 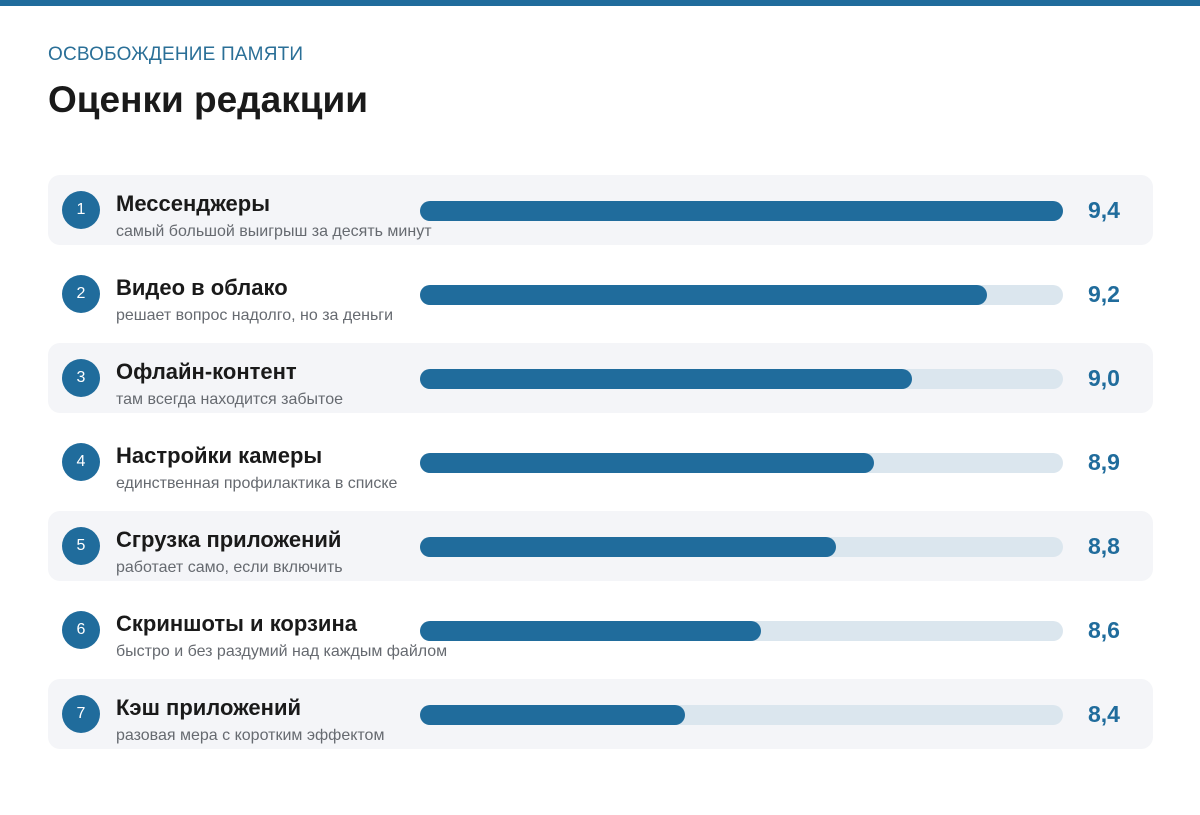 I want to click on item-name: Видео в облако, so click(x=202, y=287).